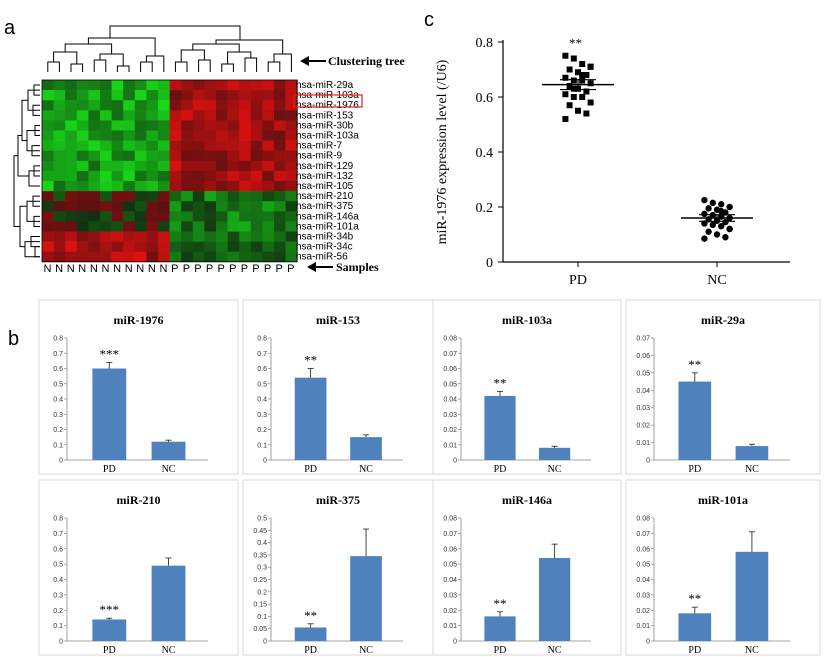  I want to click on x-tick-label: PD, so click(310, 650).